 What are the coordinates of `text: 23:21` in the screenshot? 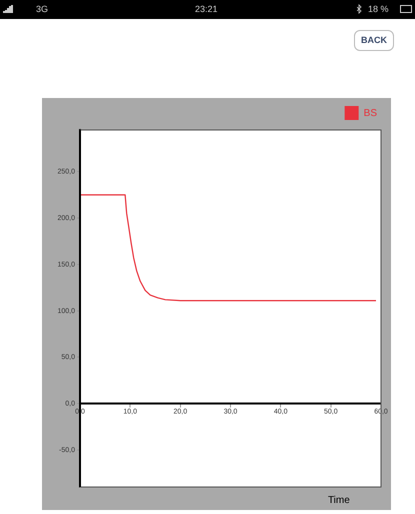 It's located at (206, 9).